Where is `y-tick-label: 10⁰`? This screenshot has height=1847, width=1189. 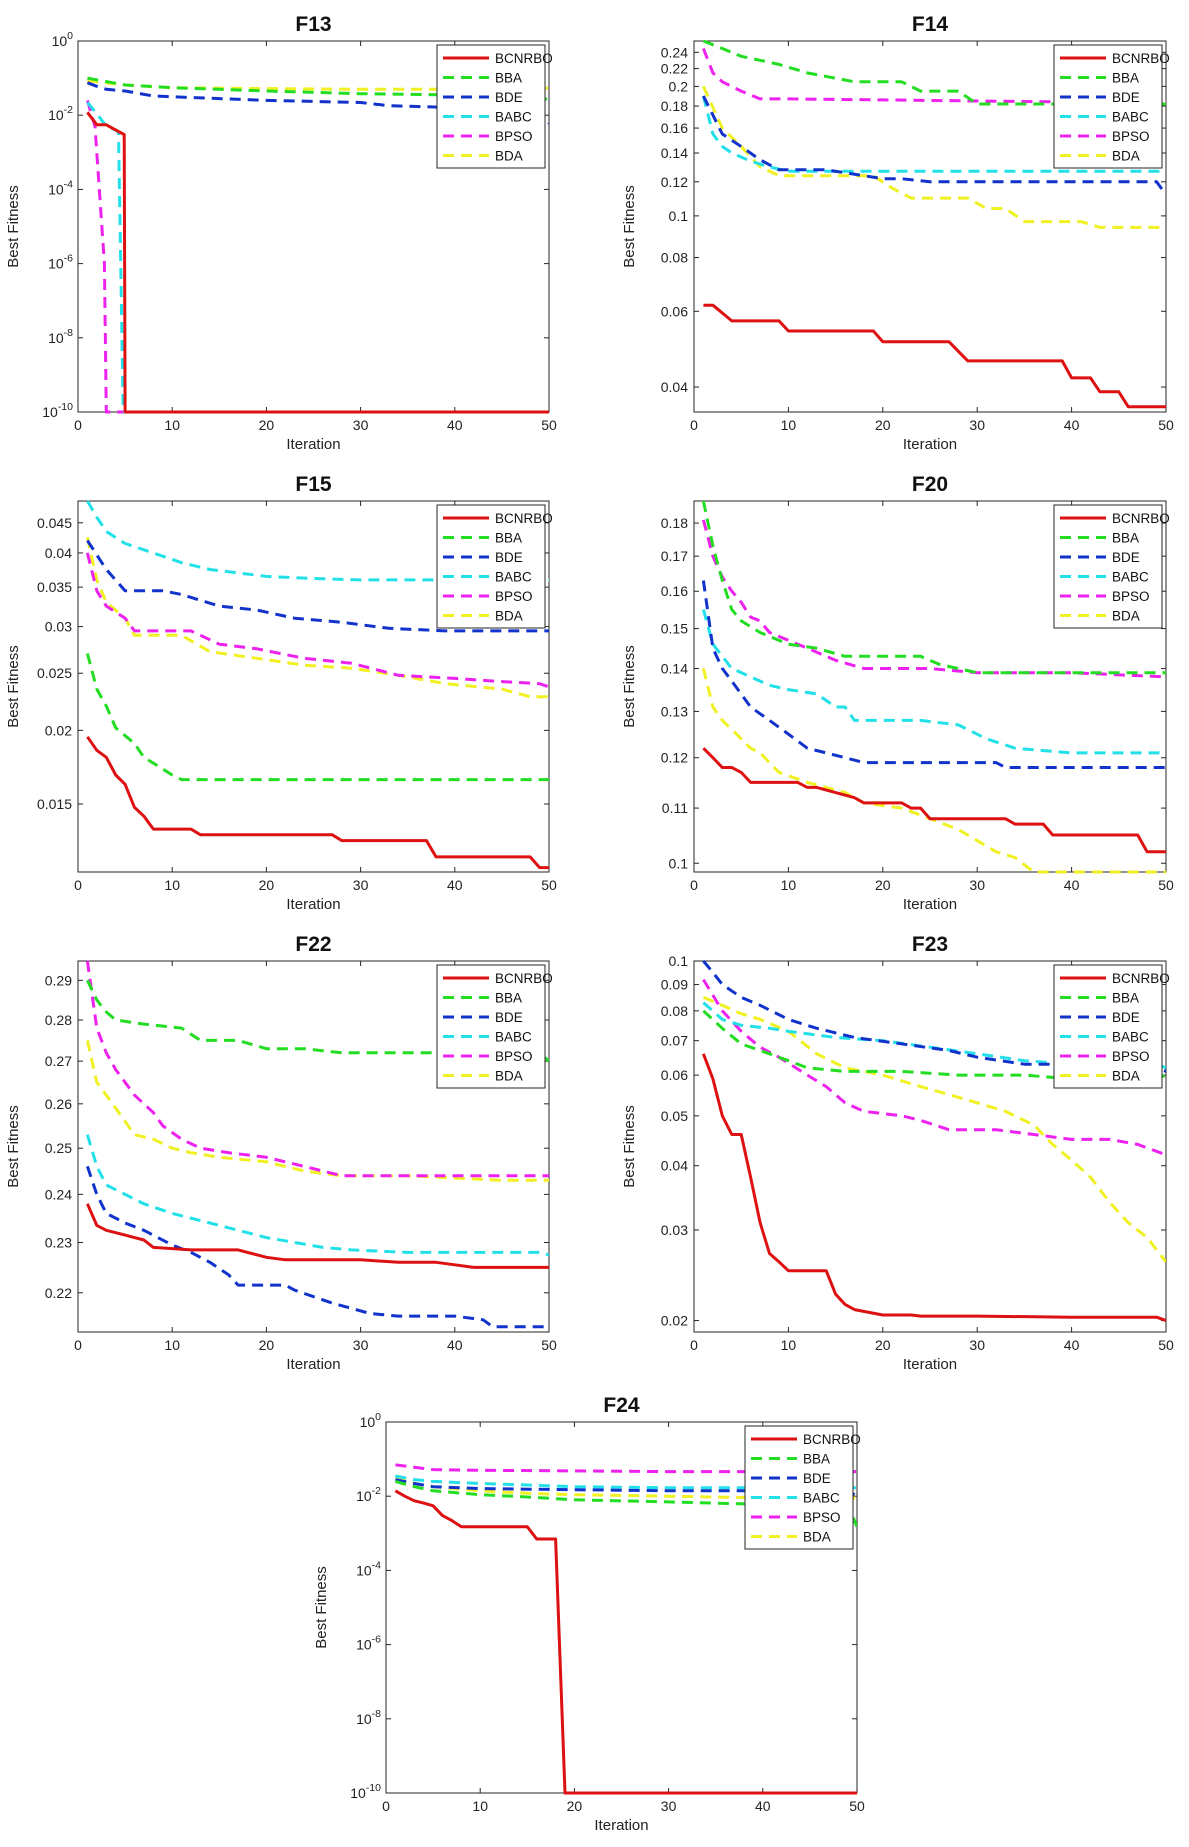
y-tick-label: 10⁰ is located at coordinates (63, 39).